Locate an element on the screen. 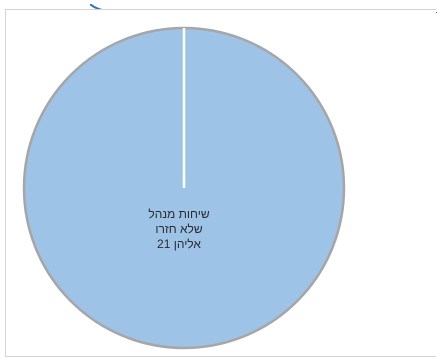 Image resolution: width=437 pixels, height=359 pixels. pie-data-label: שיחות מנהל שלא חזרו אליהן 21 is located at coordinates (178, 229).